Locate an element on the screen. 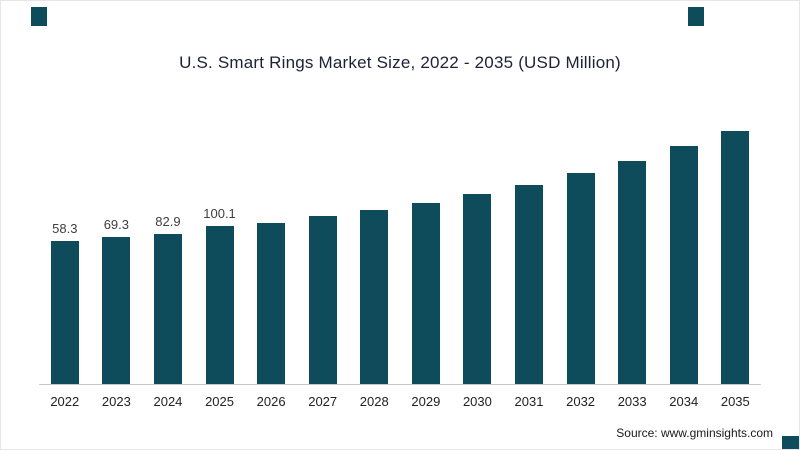  x-tick-label: 2029 is located at coordinates (426, 401).